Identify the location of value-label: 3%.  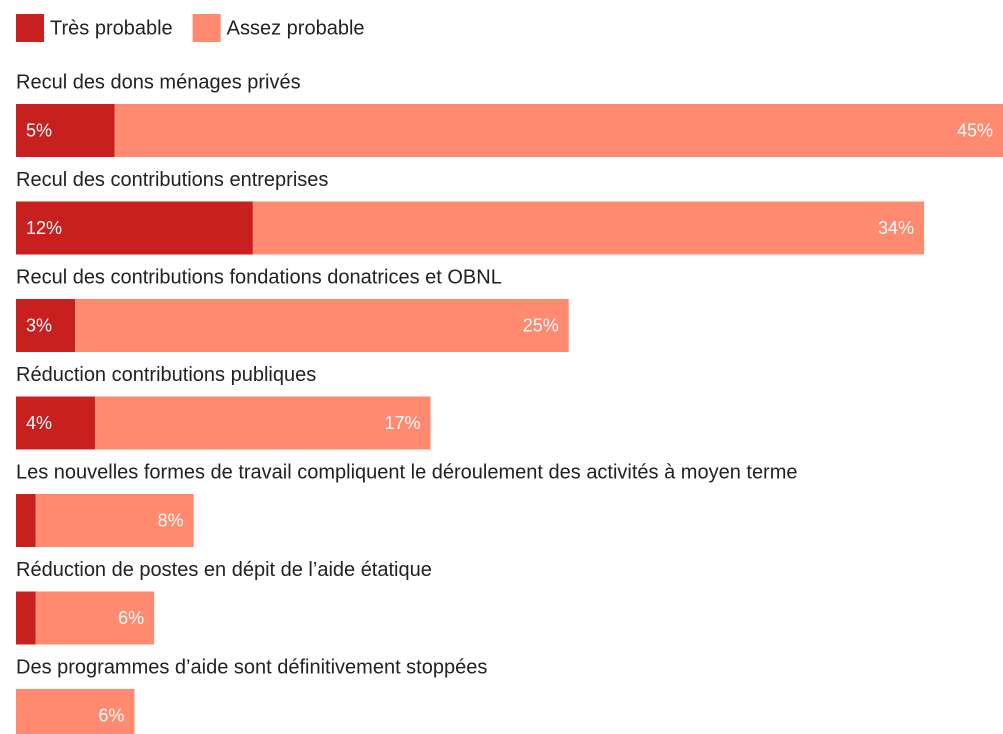
(39, 325).